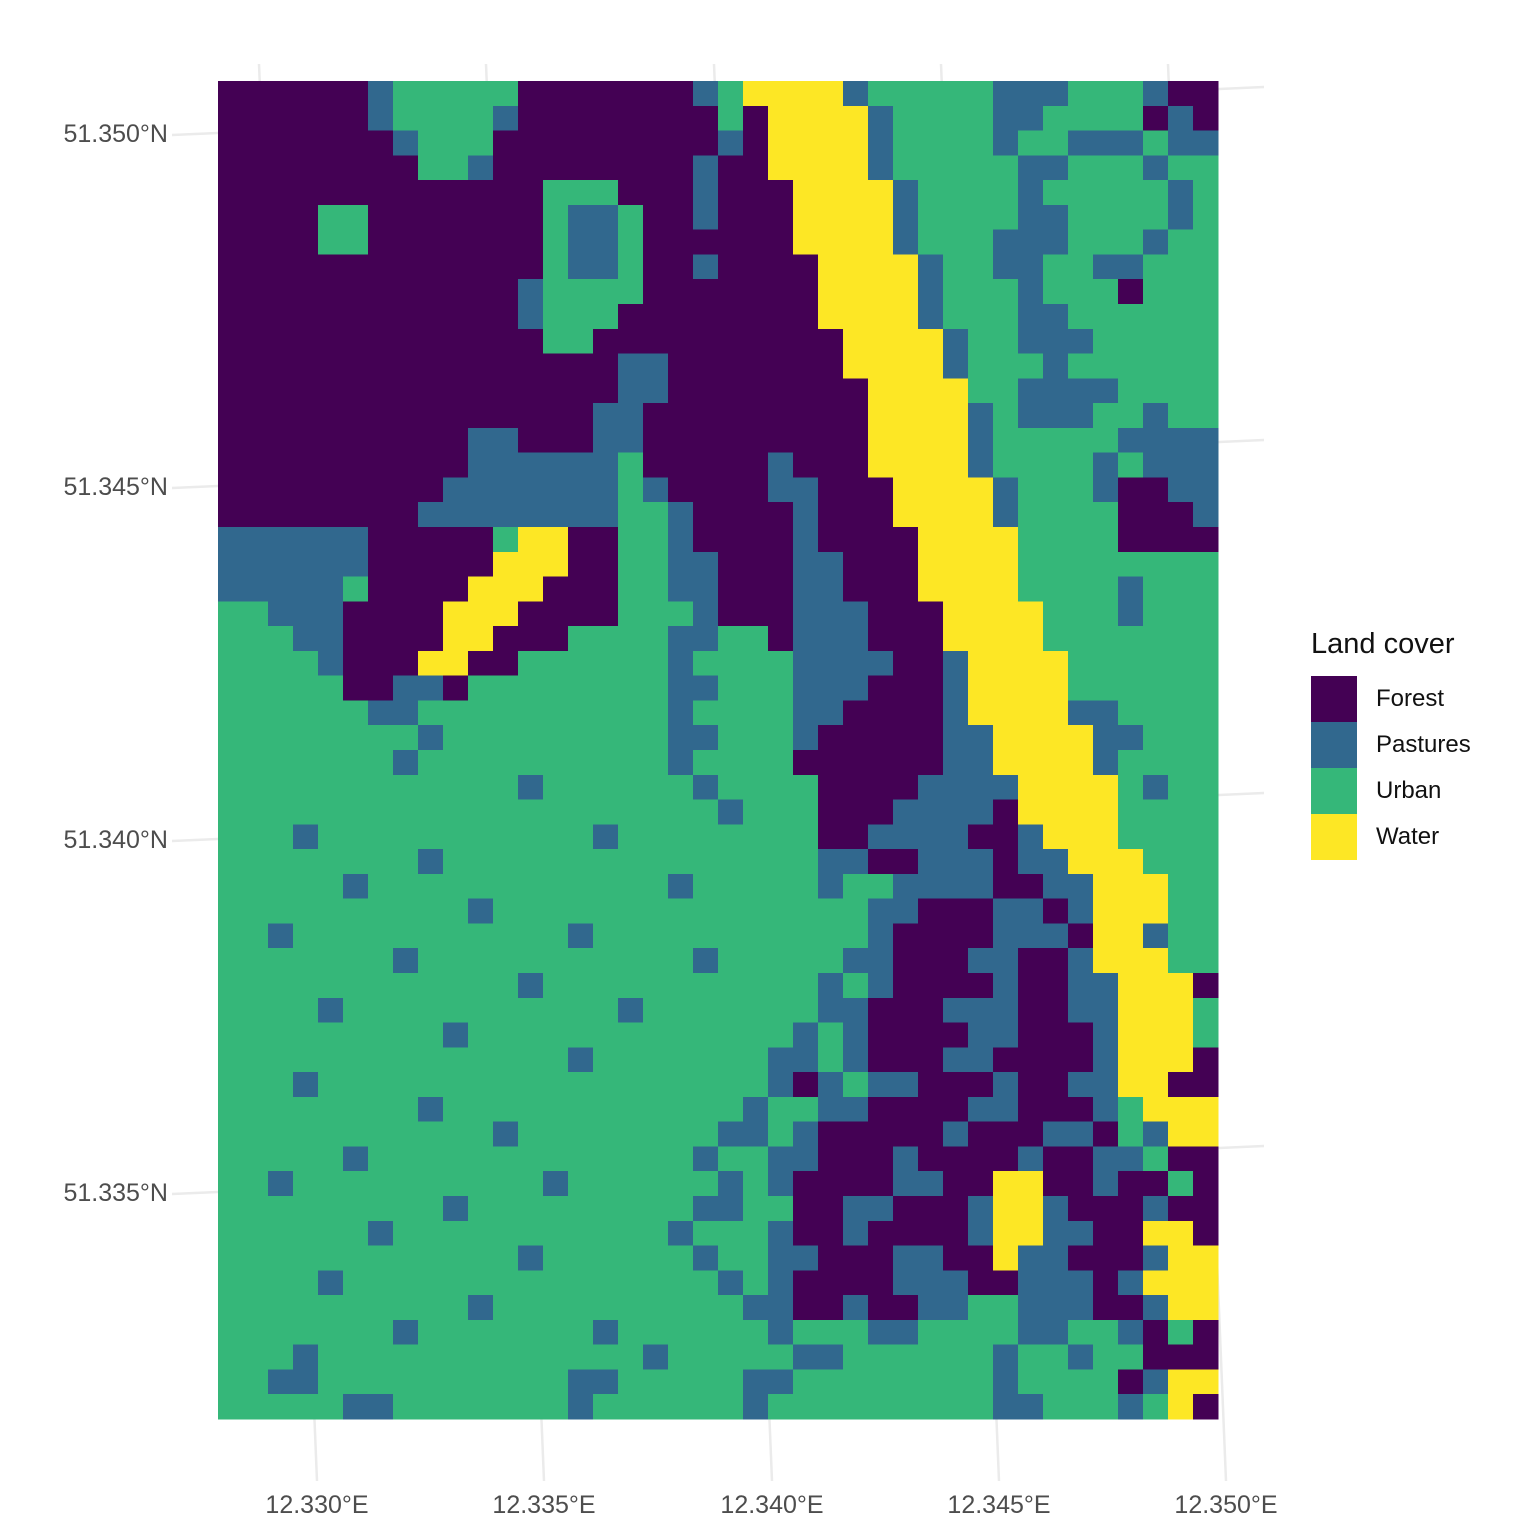 Image resolution: width=1536 pixels, height=1536 pixels. What do you see at coordinates (115, 487) in the screenshot?
I see `y-axis-tick-label: 51.345°N` at bounding box center [115, 487].